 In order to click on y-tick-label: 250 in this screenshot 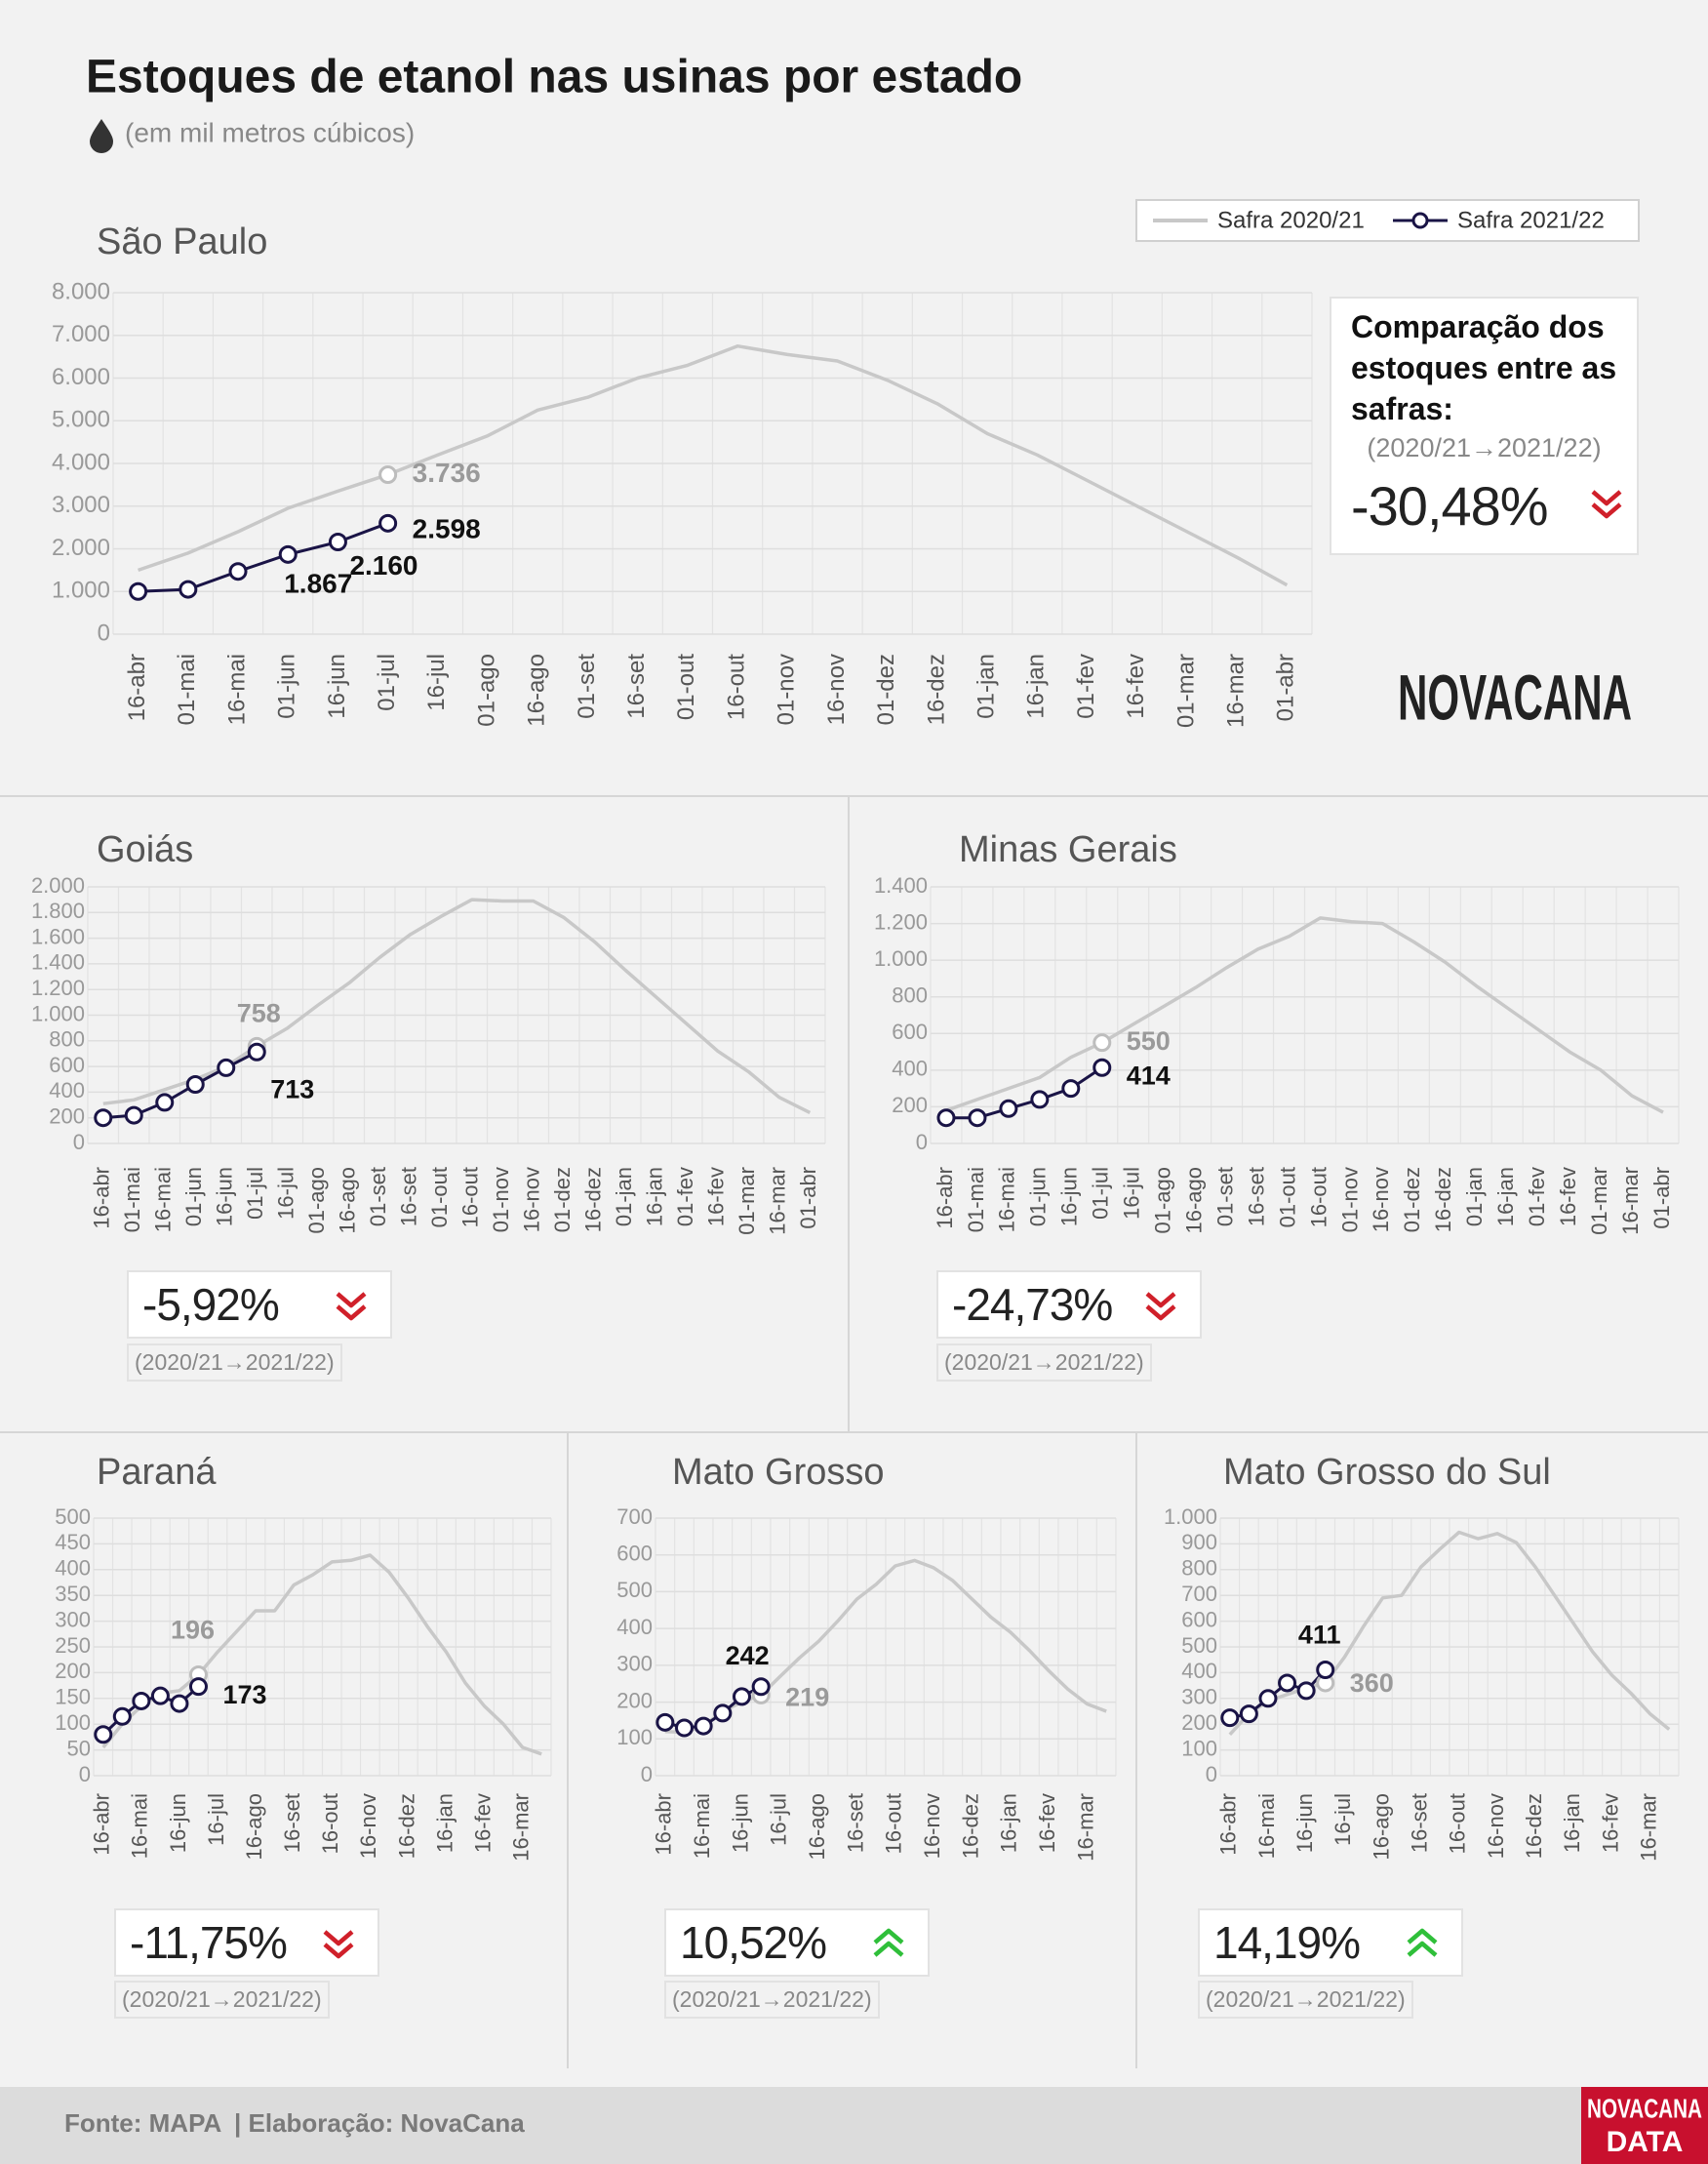, I will do `click(73, 1645)`.